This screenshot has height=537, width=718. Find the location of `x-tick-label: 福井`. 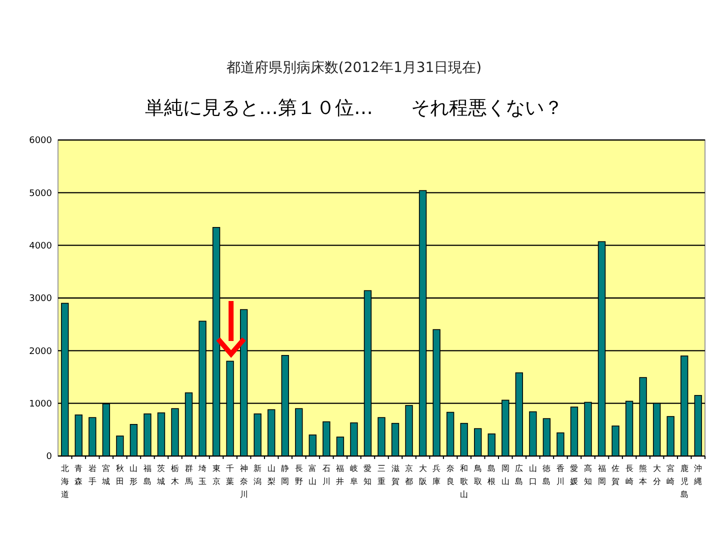

x-tick-label: 福井 is located at coordinates (340, 475).